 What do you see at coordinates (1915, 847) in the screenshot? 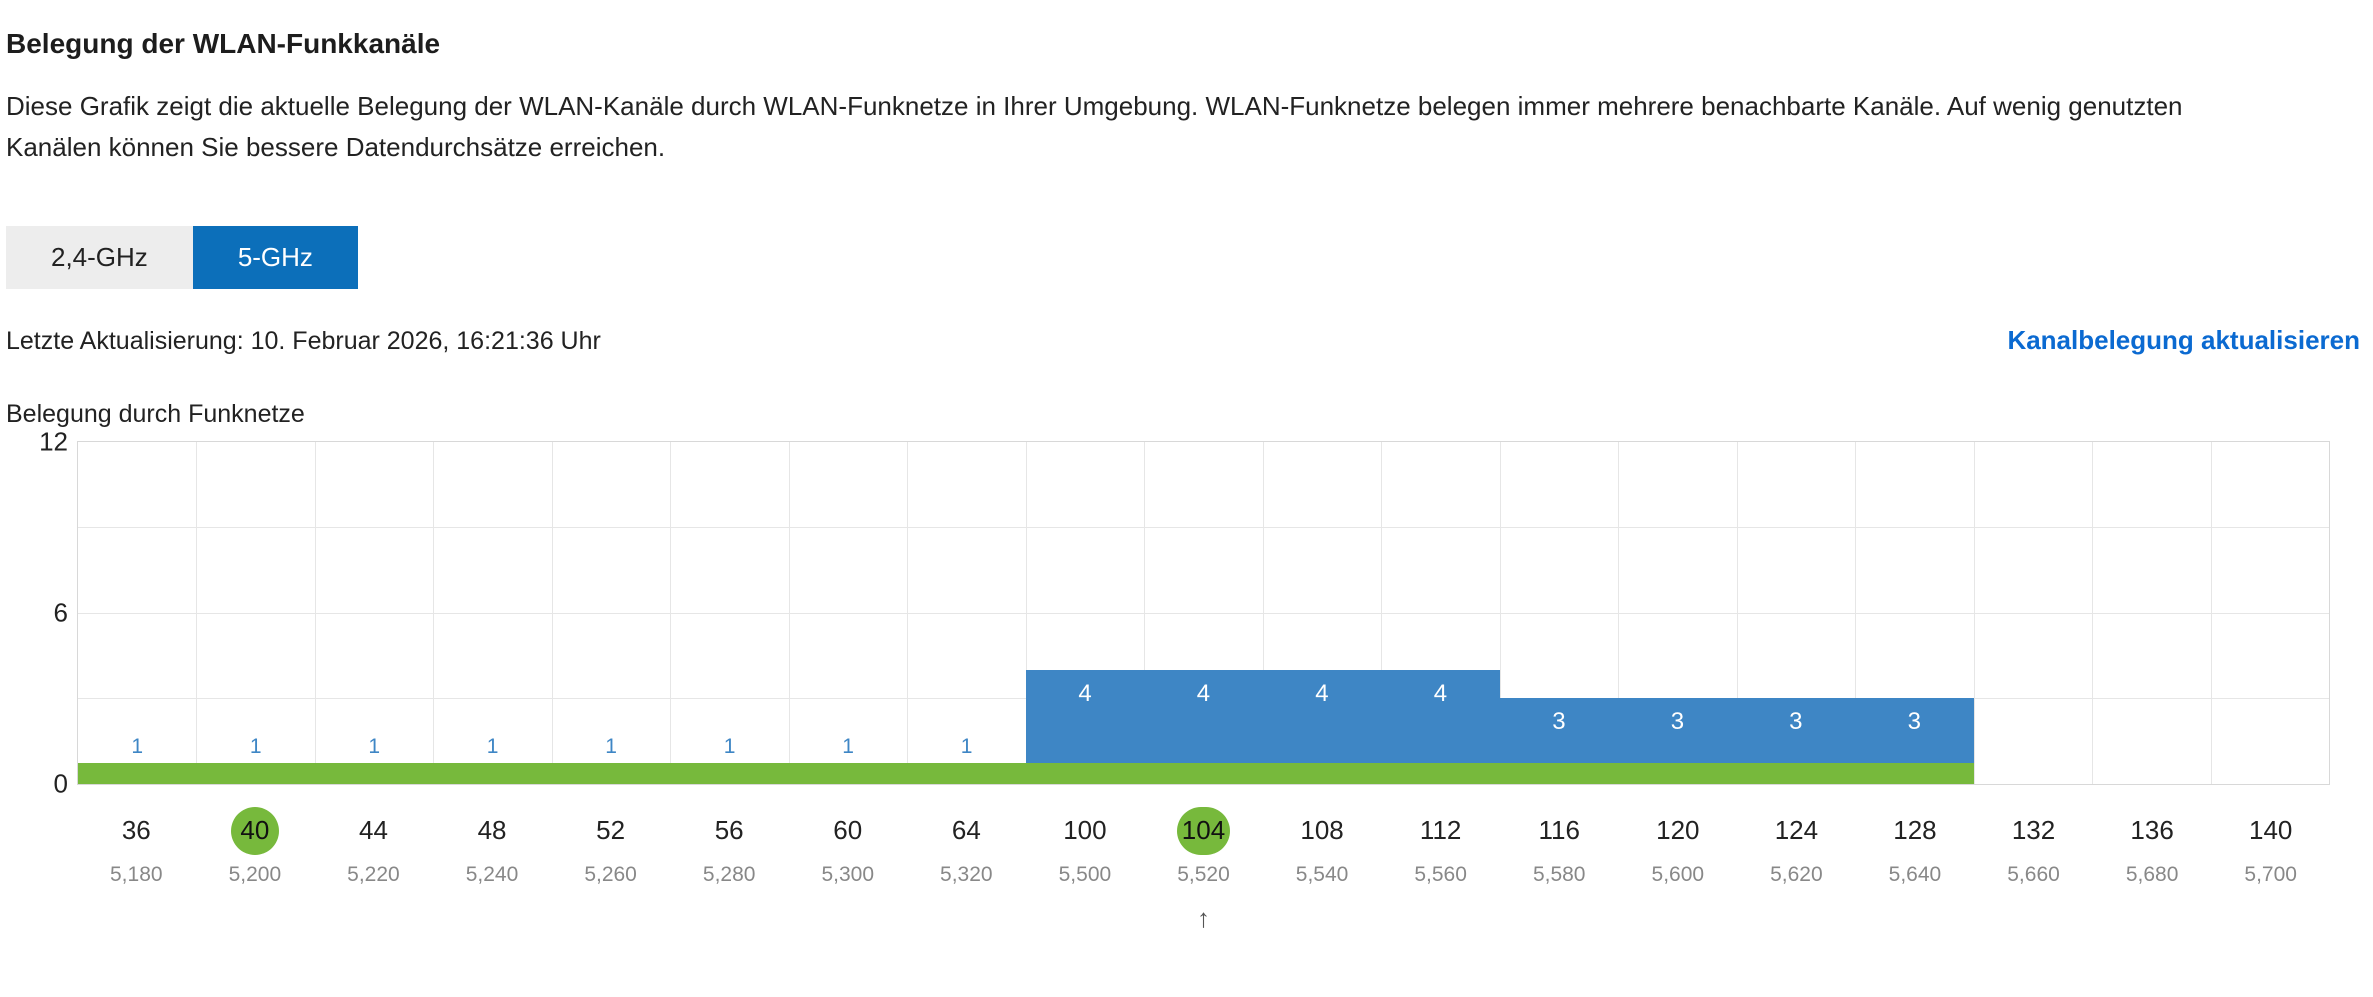
I see `channel-column-label: 128 5,640` at bounding box center [1915, 847].